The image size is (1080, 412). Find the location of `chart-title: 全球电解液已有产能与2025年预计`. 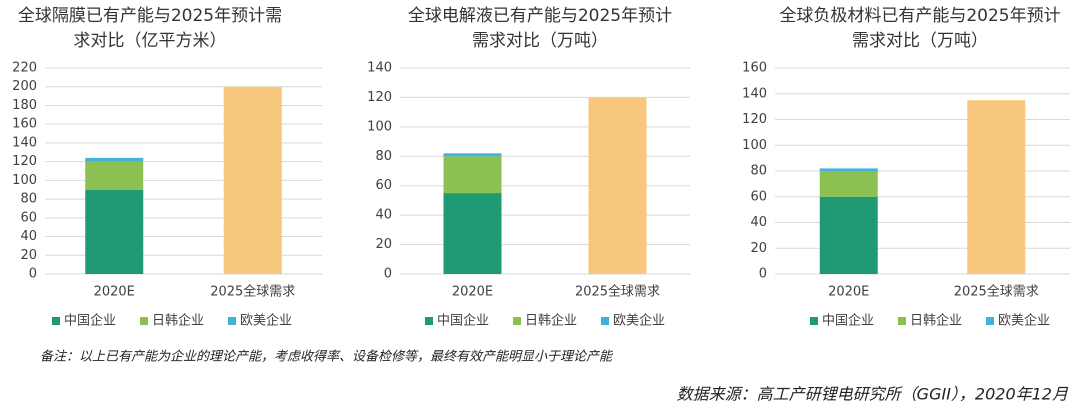

chart-title: 全球电解液已有产能与2025年预计 is located at coordinates (540, 16).